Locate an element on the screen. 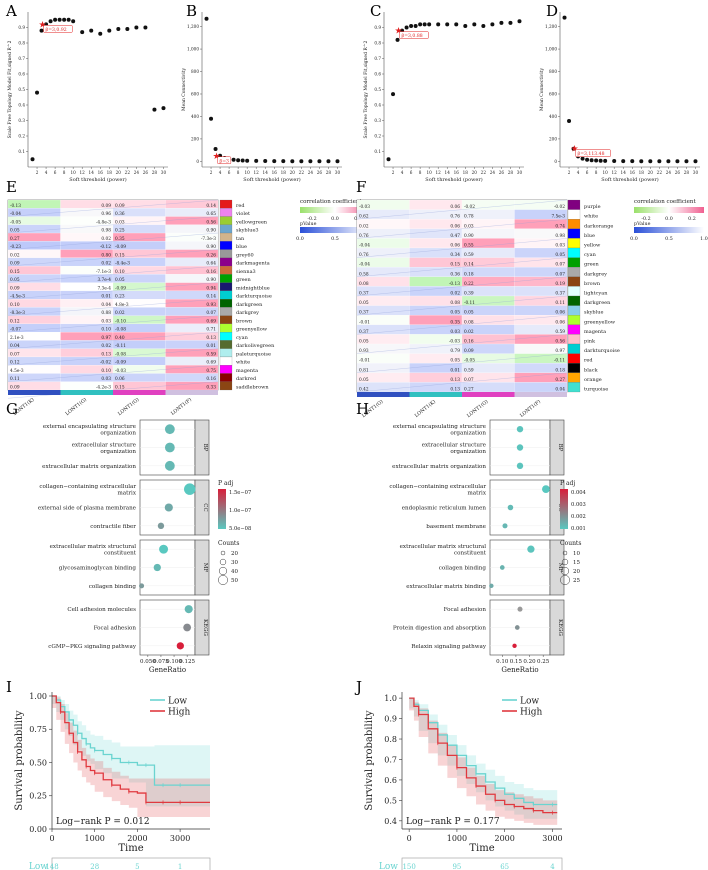 The height and width of the screenshot is (870, 708). y-tick-label: 600 is located at coordinates (553, 93).